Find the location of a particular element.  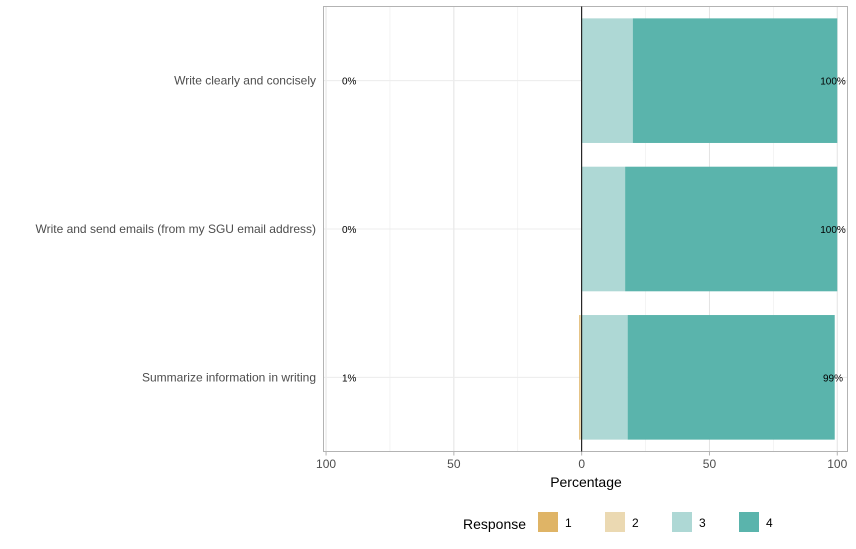

legend-label: 3 is located at coordinates (702, 523).